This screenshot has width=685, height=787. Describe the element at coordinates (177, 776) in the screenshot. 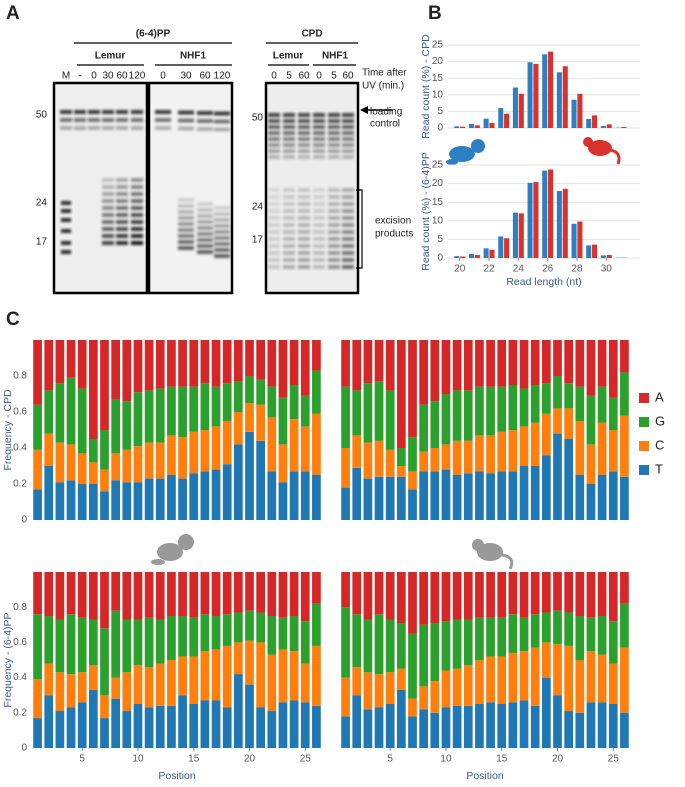

I see `x-axis-title: Position` at that location.